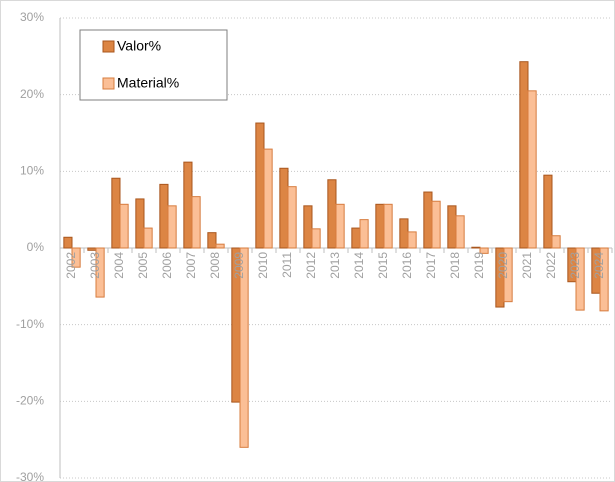 Image resolution: width=615 pixels, height=482 pixels. What do you see at coordinates (167, 265) in the screenshot?
I see `x-tick-label: 2006` at bounding box center [167, 265].